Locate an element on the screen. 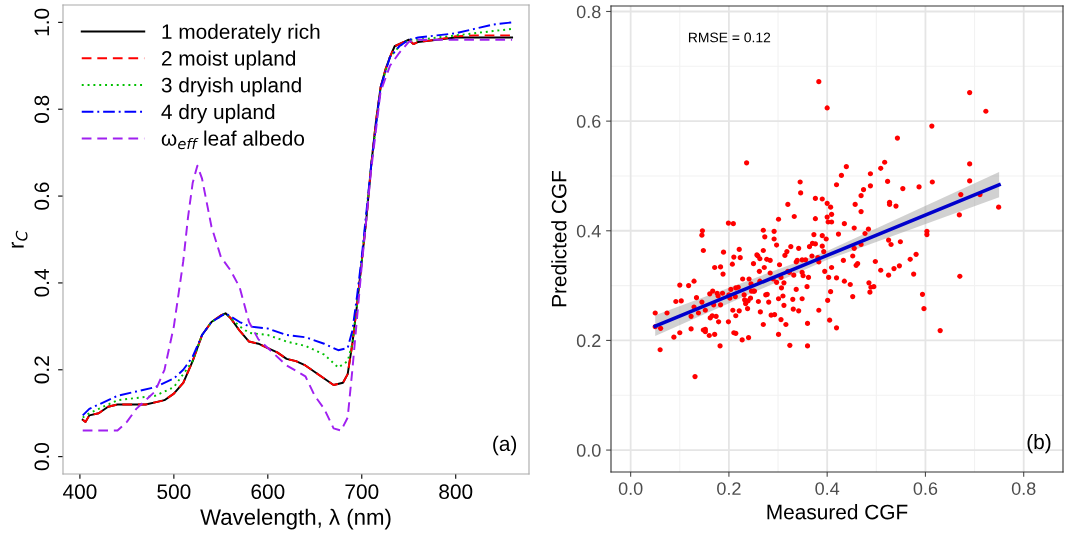 Image resolution: width=1065 pixels, height=534 pixels. y-axis-title: Predicted CGF is located at coordinates (559, 238).